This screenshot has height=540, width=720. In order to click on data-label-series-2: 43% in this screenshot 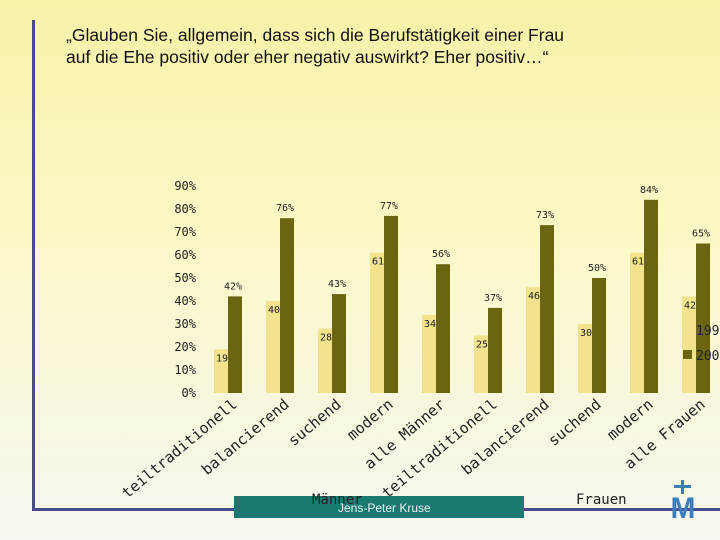, I will do `click(337, 284)`.